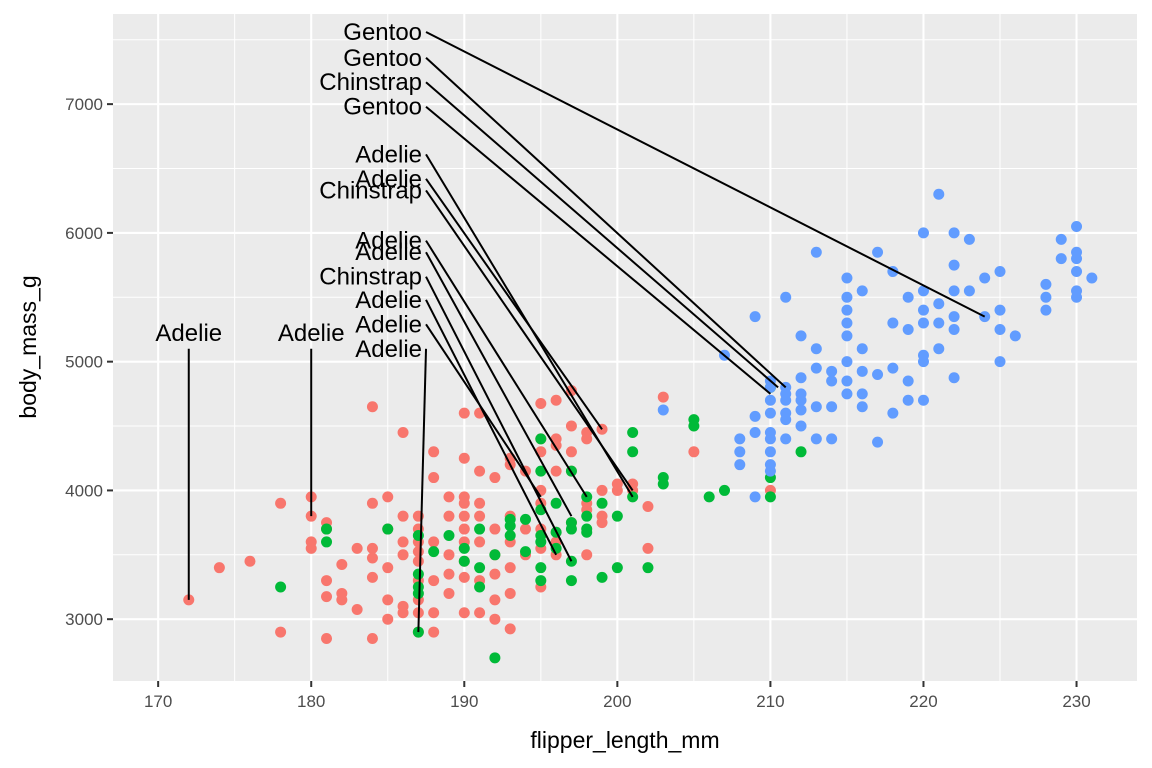  What do you see at coordinates (89, 362) in the screenshot?
I see `y-axis: 3000 4000 5000 6000 7000` at bounding box center [89, 362].